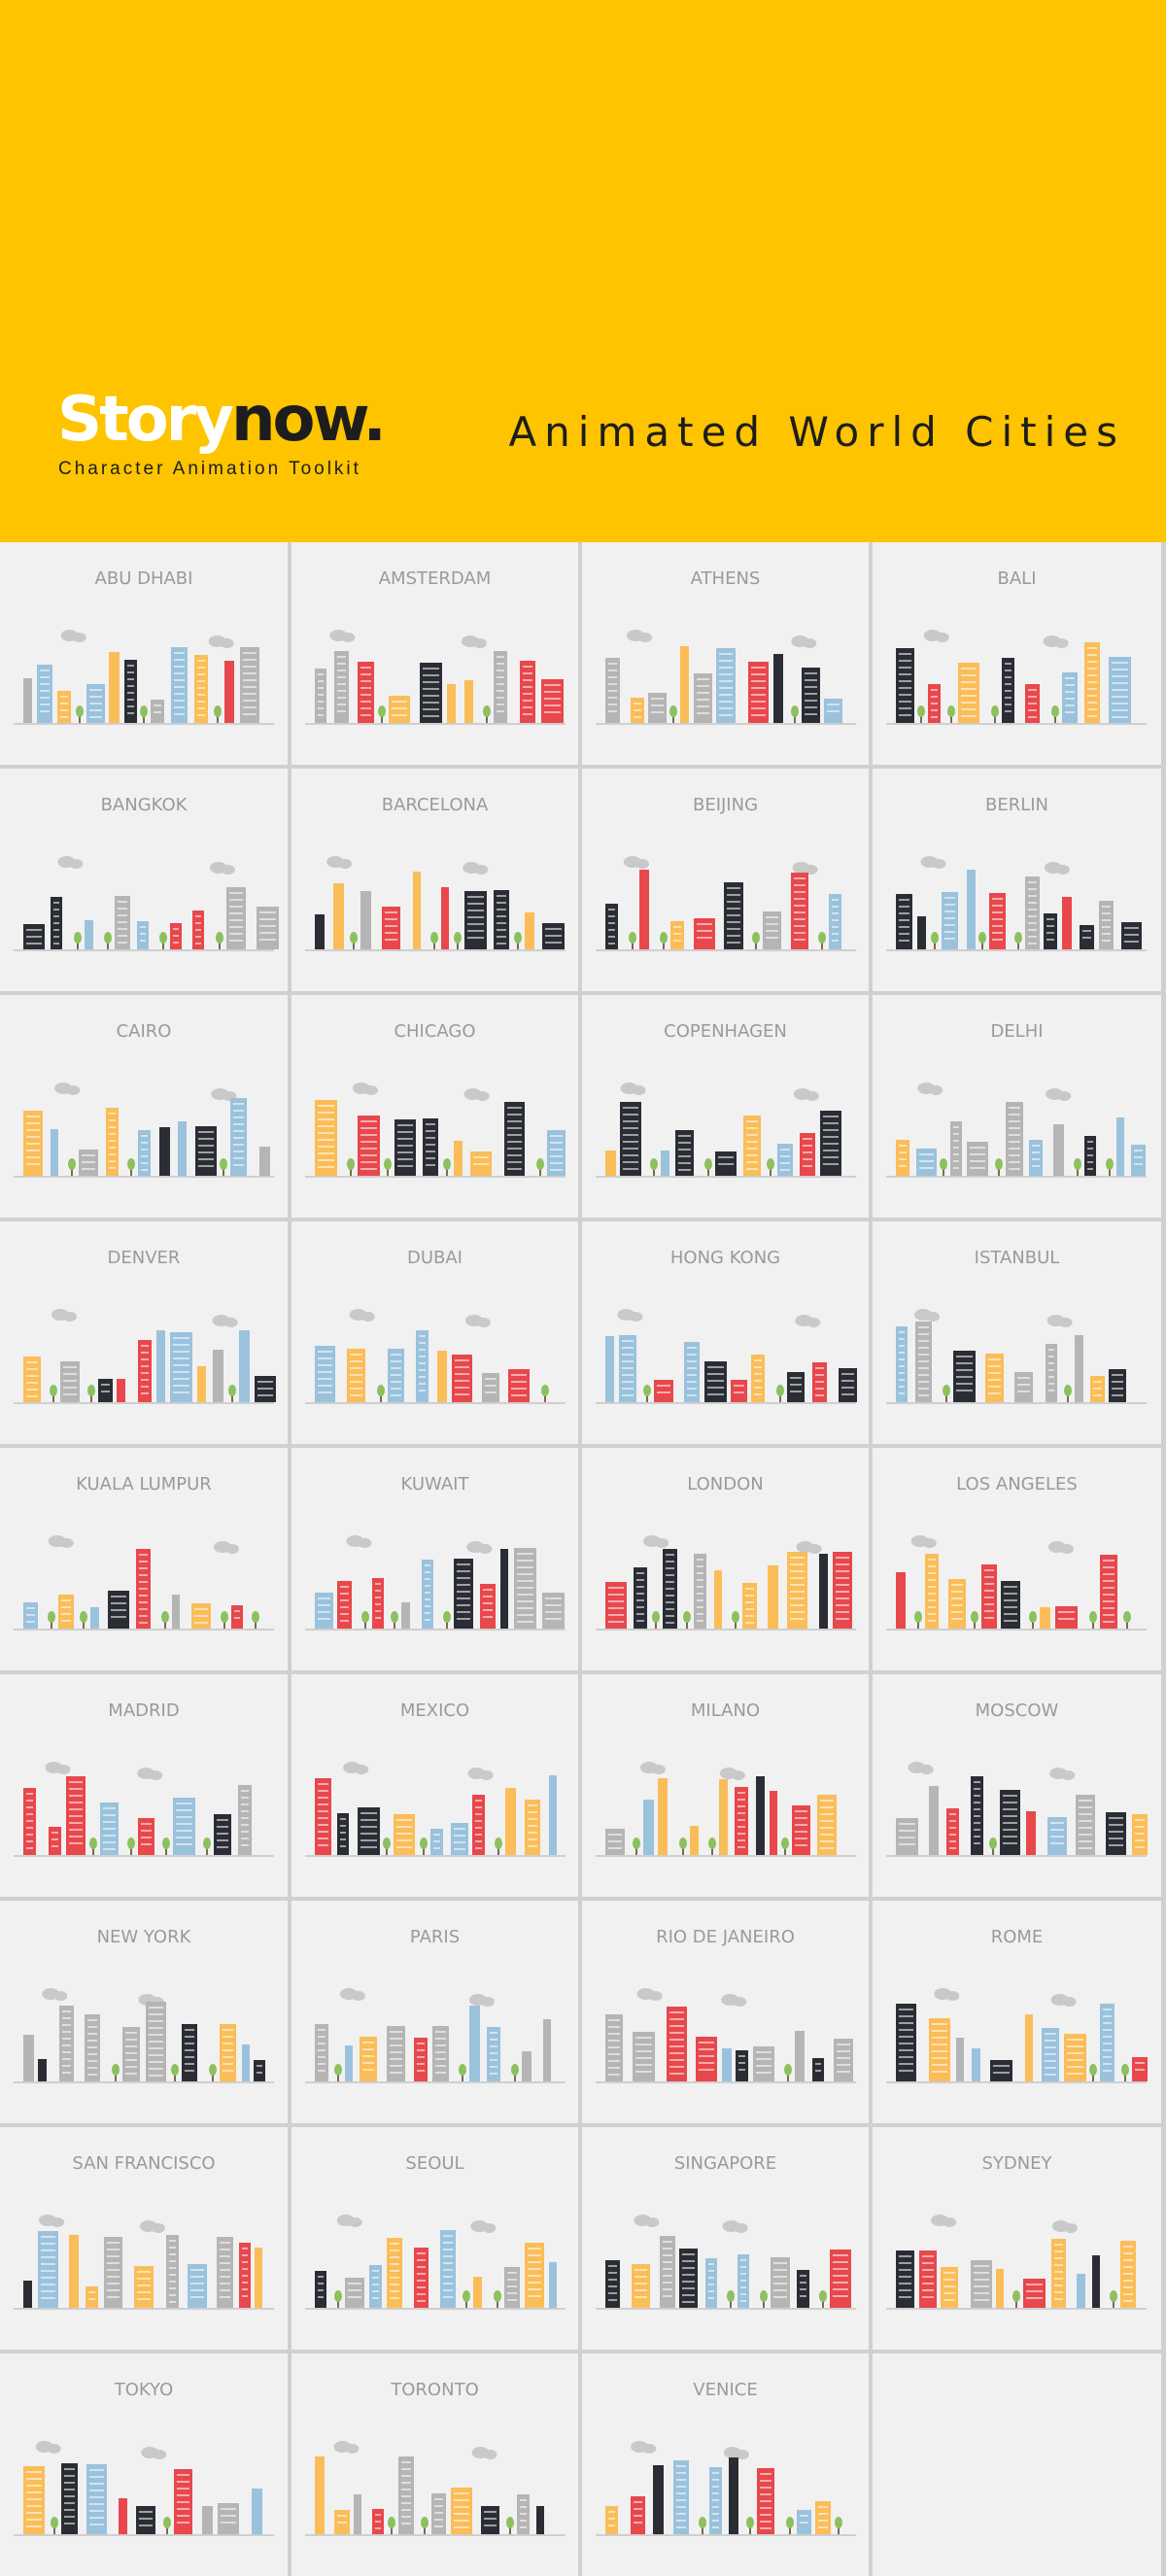  I want to click on city-name: ABU DHABI, so click(143, 579).